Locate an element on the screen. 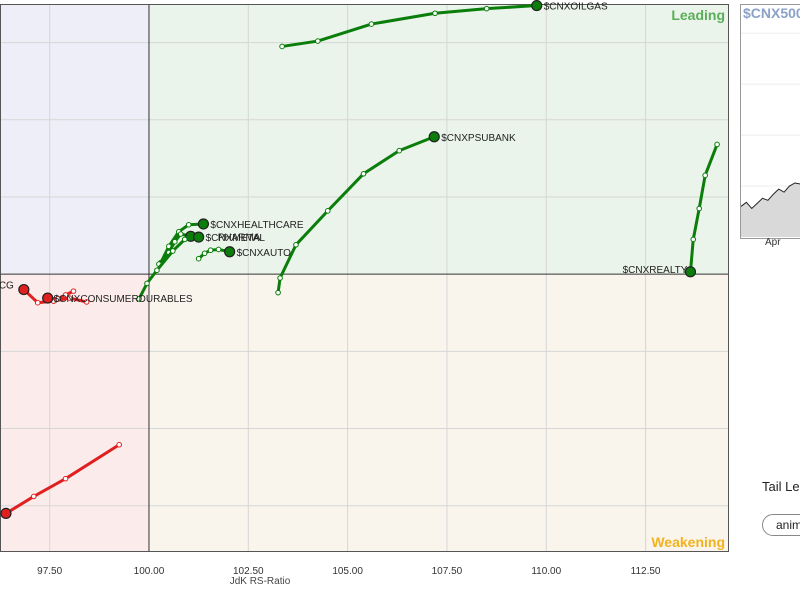 This screenshot has height=600, width=800. x-tick-label: 97.50 is located at coordinates (49, 571).